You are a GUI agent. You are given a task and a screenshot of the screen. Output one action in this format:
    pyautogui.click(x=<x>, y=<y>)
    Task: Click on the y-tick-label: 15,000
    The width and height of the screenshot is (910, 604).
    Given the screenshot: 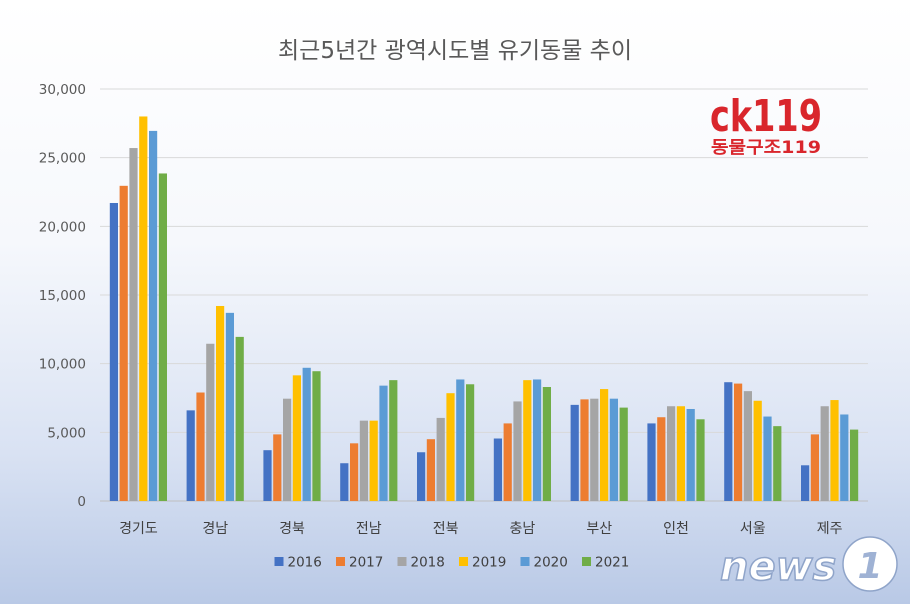 What is the action you would take?
    pyautogui.click(x=62, y=296)
    